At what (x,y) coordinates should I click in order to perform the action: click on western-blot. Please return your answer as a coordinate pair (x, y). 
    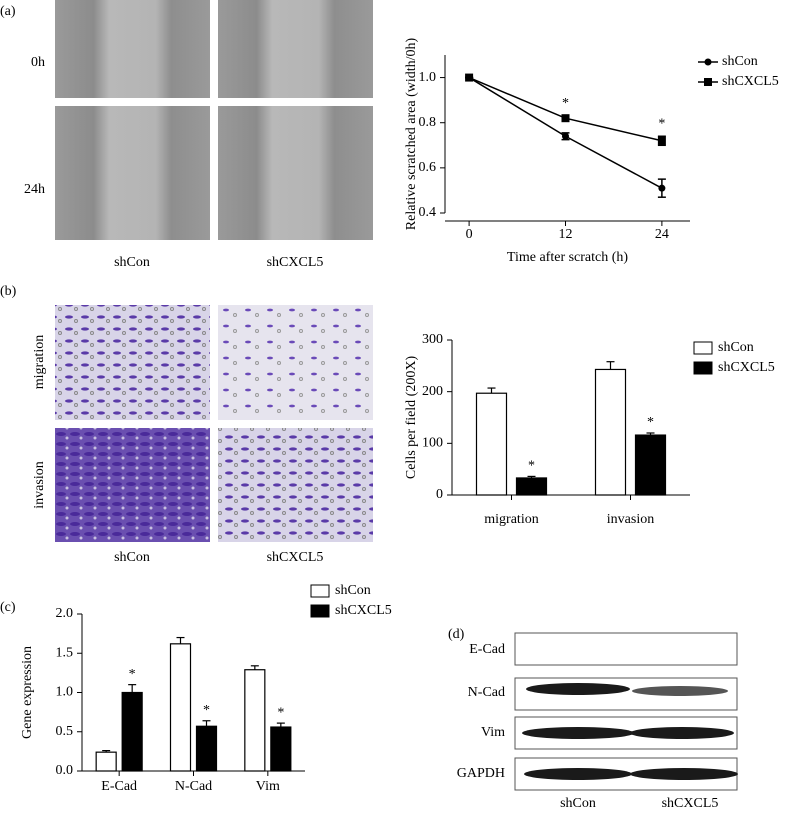
    Looking at the image, I should click on (626, 711).